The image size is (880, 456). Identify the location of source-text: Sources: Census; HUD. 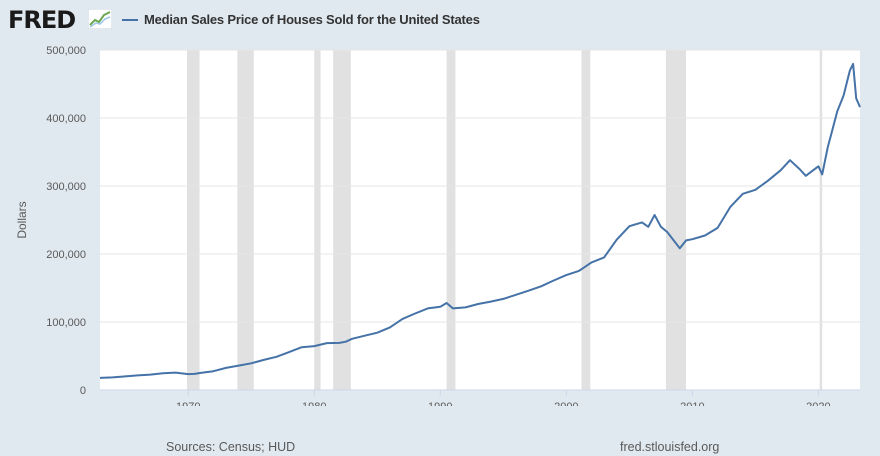
(231, 447).